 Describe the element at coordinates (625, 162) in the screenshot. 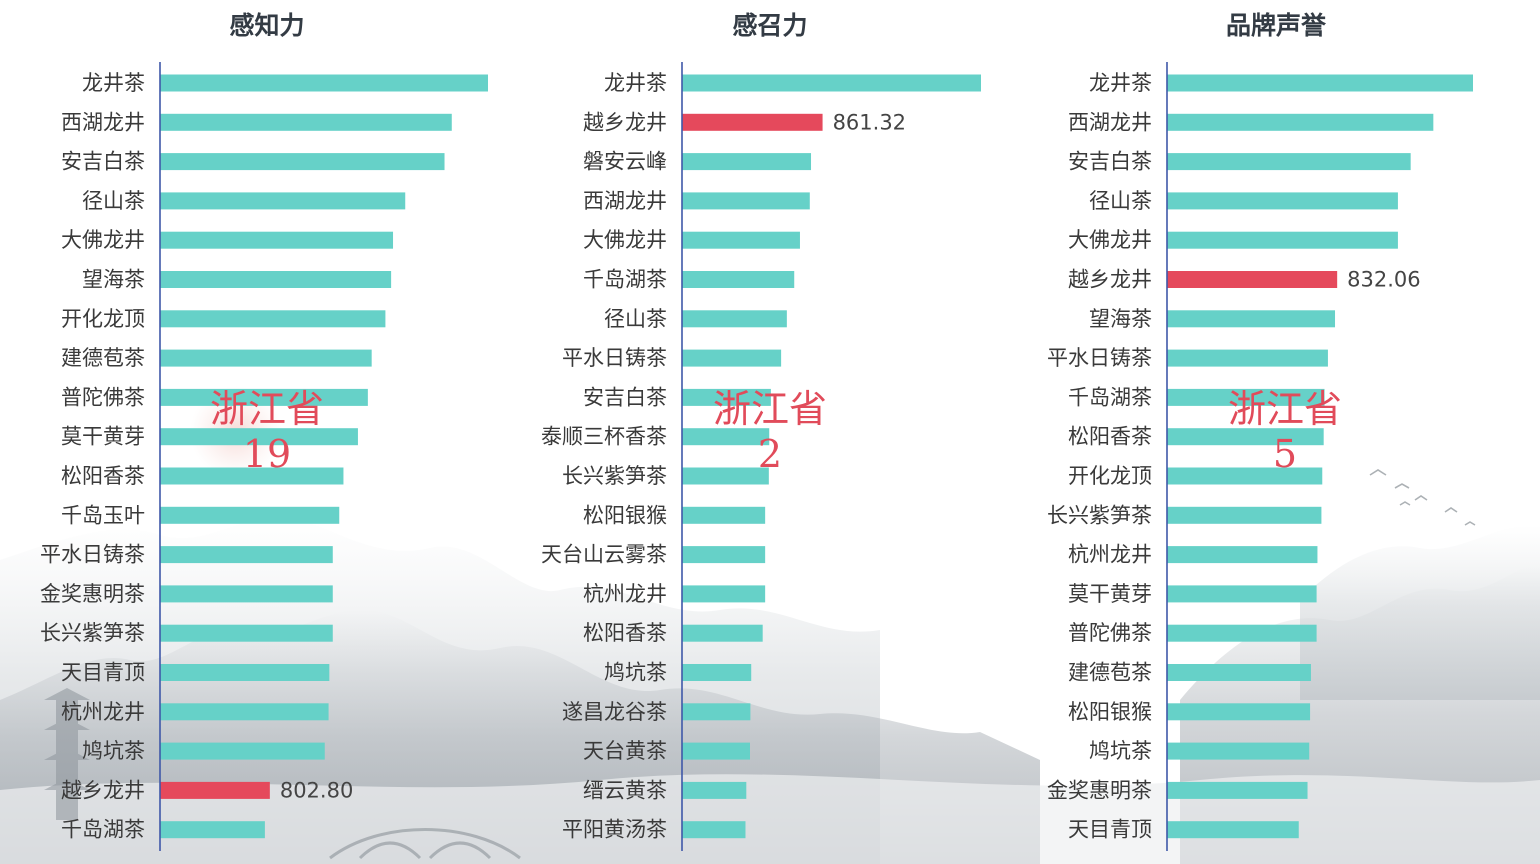

I see `category-label: 磐安云峰` at that location.